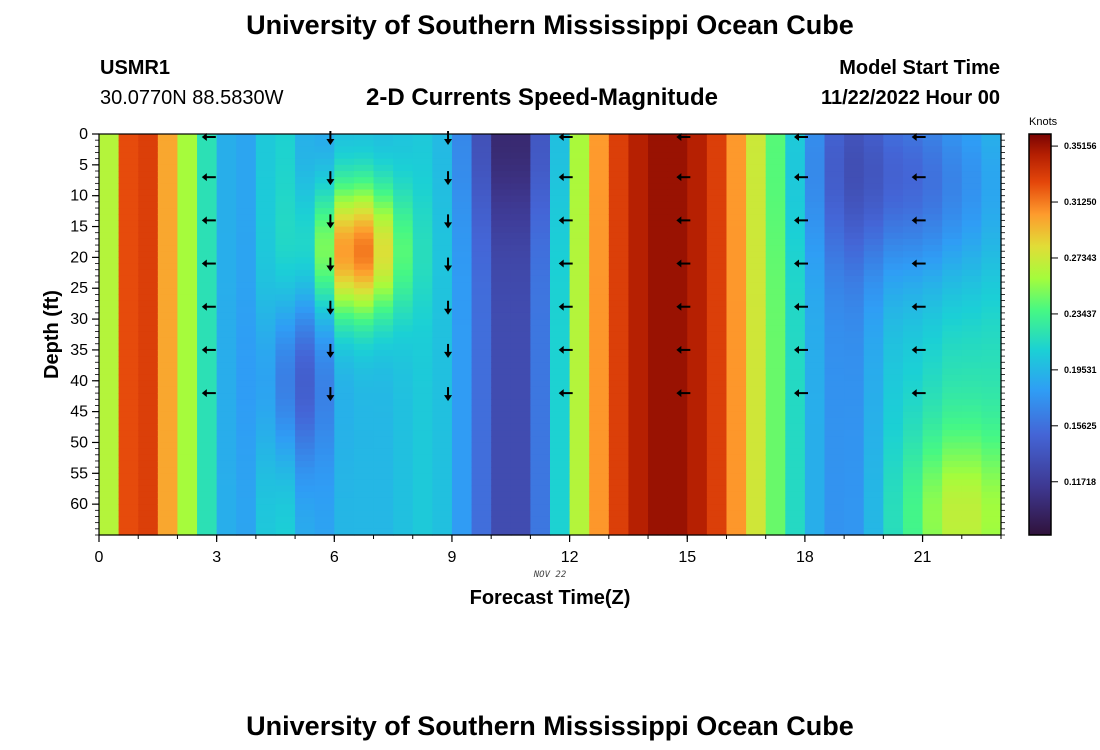 This screenshot has width=1100, height=750. What do you see at coordinates (923, 557) in the screenshot?
I see `x-tick-label: 21` at bounding box center [923, 557].